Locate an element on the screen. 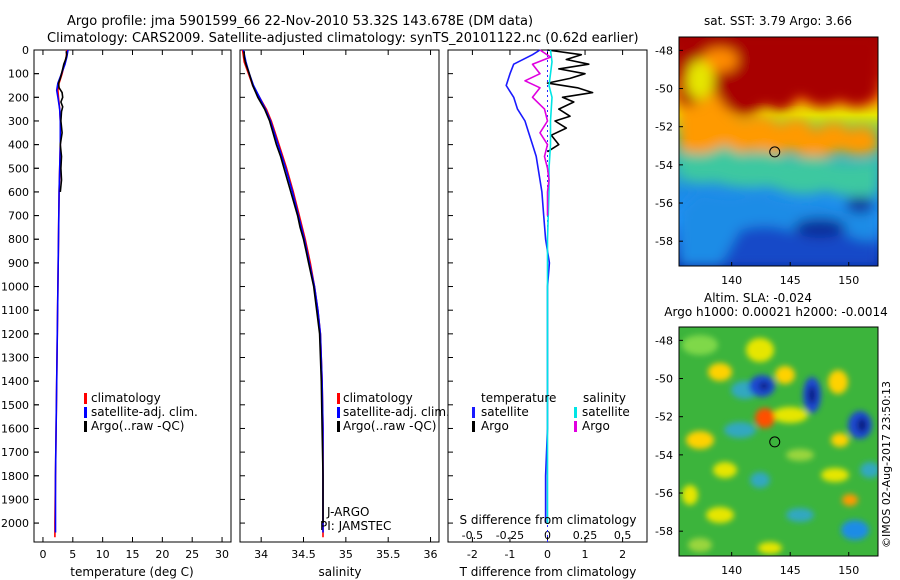 This screenshot has width=900, height=580. depth-tick-label: 400 is located at coordinates (18, 145).